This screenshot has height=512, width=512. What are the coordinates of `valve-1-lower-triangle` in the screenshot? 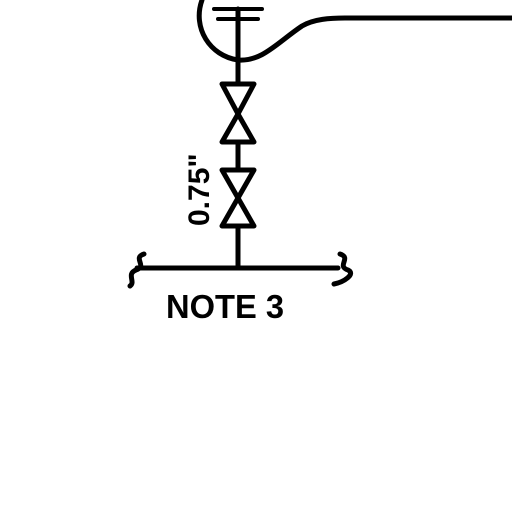 It's located at (238, 128).